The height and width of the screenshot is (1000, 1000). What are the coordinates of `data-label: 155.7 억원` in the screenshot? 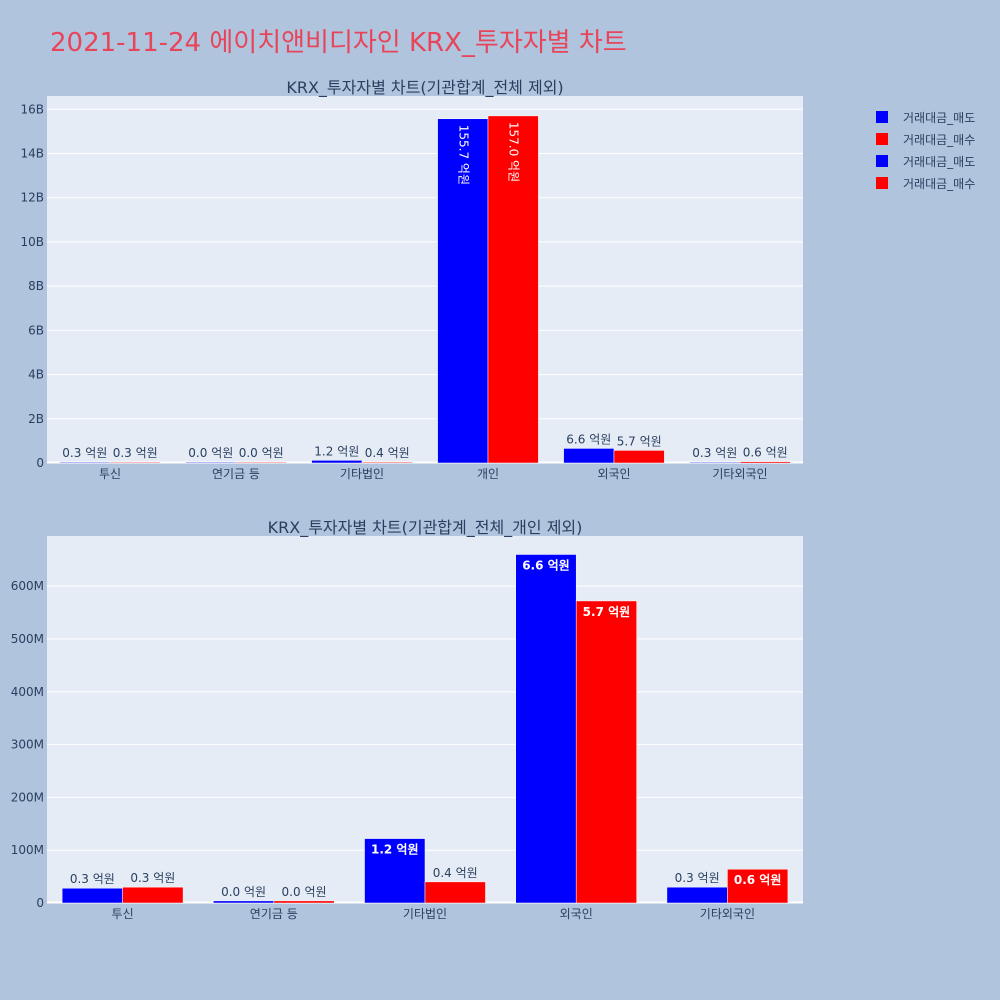 It's located at (463, 155).